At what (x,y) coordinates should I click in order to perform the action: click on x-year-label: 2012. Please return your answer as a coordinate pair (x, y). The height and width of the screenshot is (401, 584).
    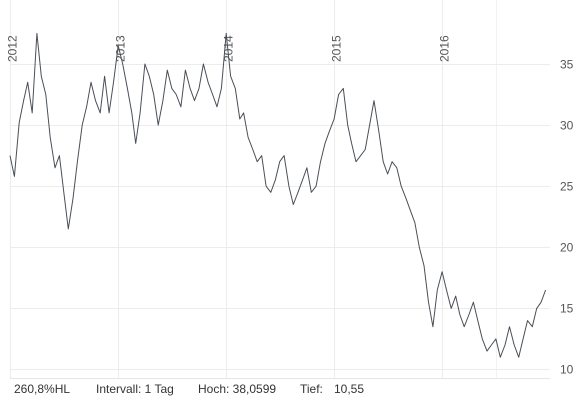
    Looking at the image, I should click on (13, 48).